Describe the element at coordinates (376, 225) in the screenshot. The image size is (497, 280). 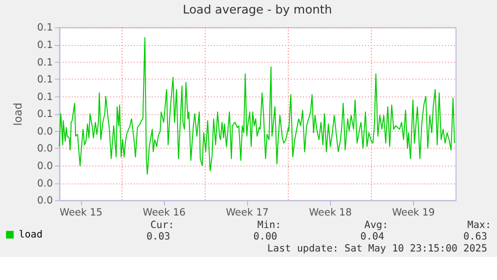
I see `text: Avg:` at that location.